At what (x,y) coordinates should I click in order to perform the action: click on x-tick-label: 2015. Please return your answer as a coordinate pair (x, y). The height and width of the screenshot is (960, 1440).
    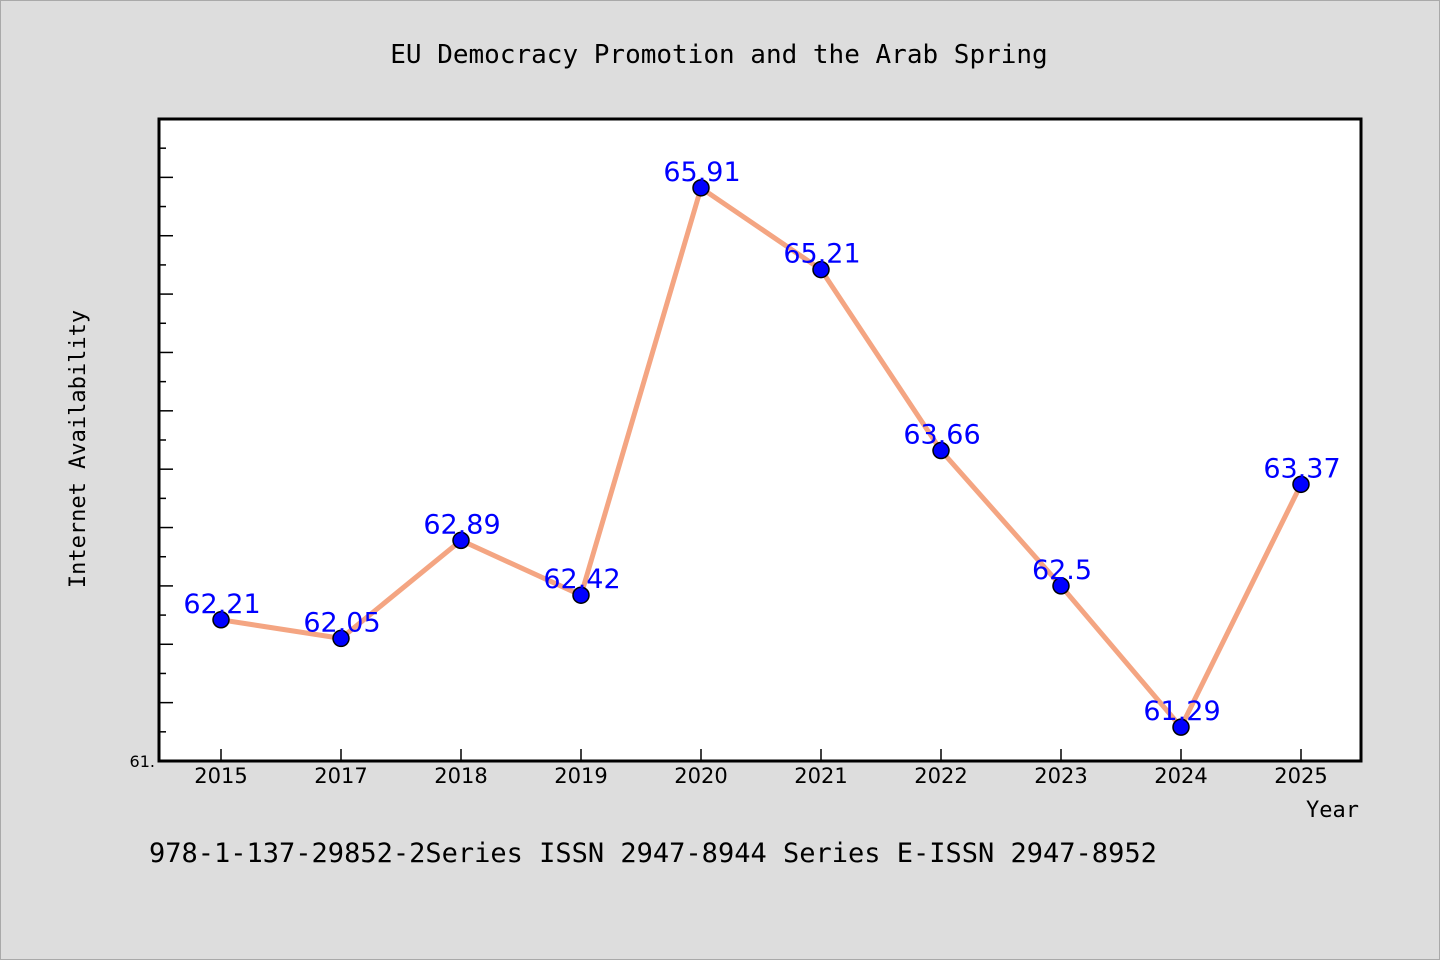
    Looking at the image, I should click on (220, 776).